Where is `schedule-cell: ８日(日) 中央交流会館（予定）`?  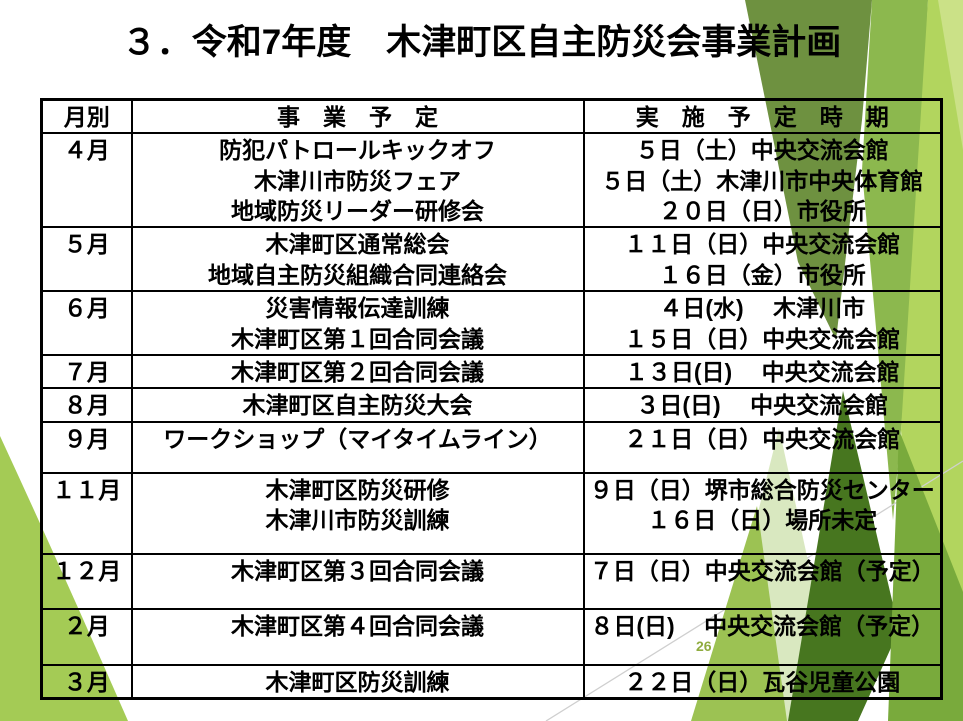 schedule-cell: ８日(日) 中央交流会館（予定） is located at coordinates (762, 636).